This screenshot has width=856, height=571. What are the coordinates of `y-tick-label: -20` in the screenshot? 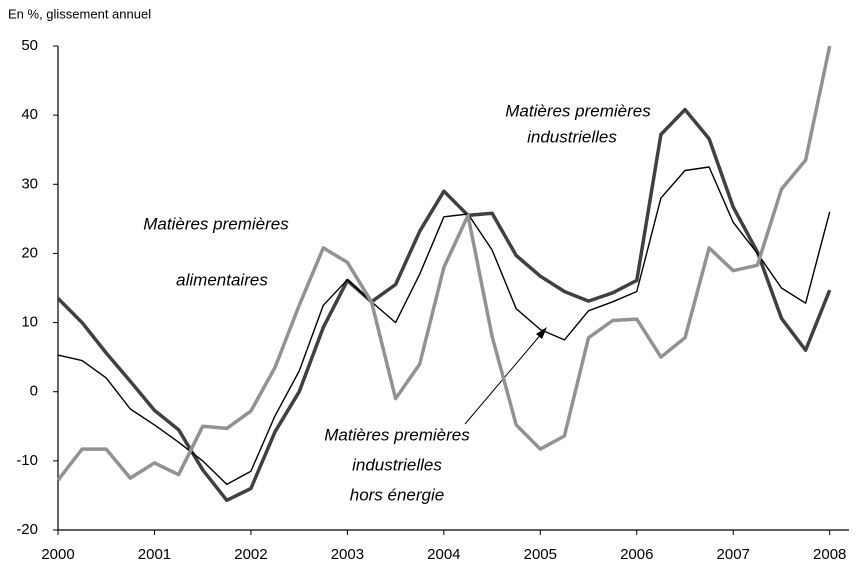 It's located at (27, 529).